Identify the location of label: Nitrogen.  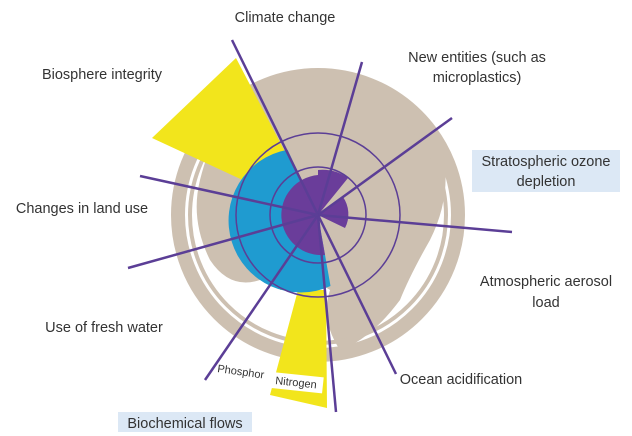
(296, 383).